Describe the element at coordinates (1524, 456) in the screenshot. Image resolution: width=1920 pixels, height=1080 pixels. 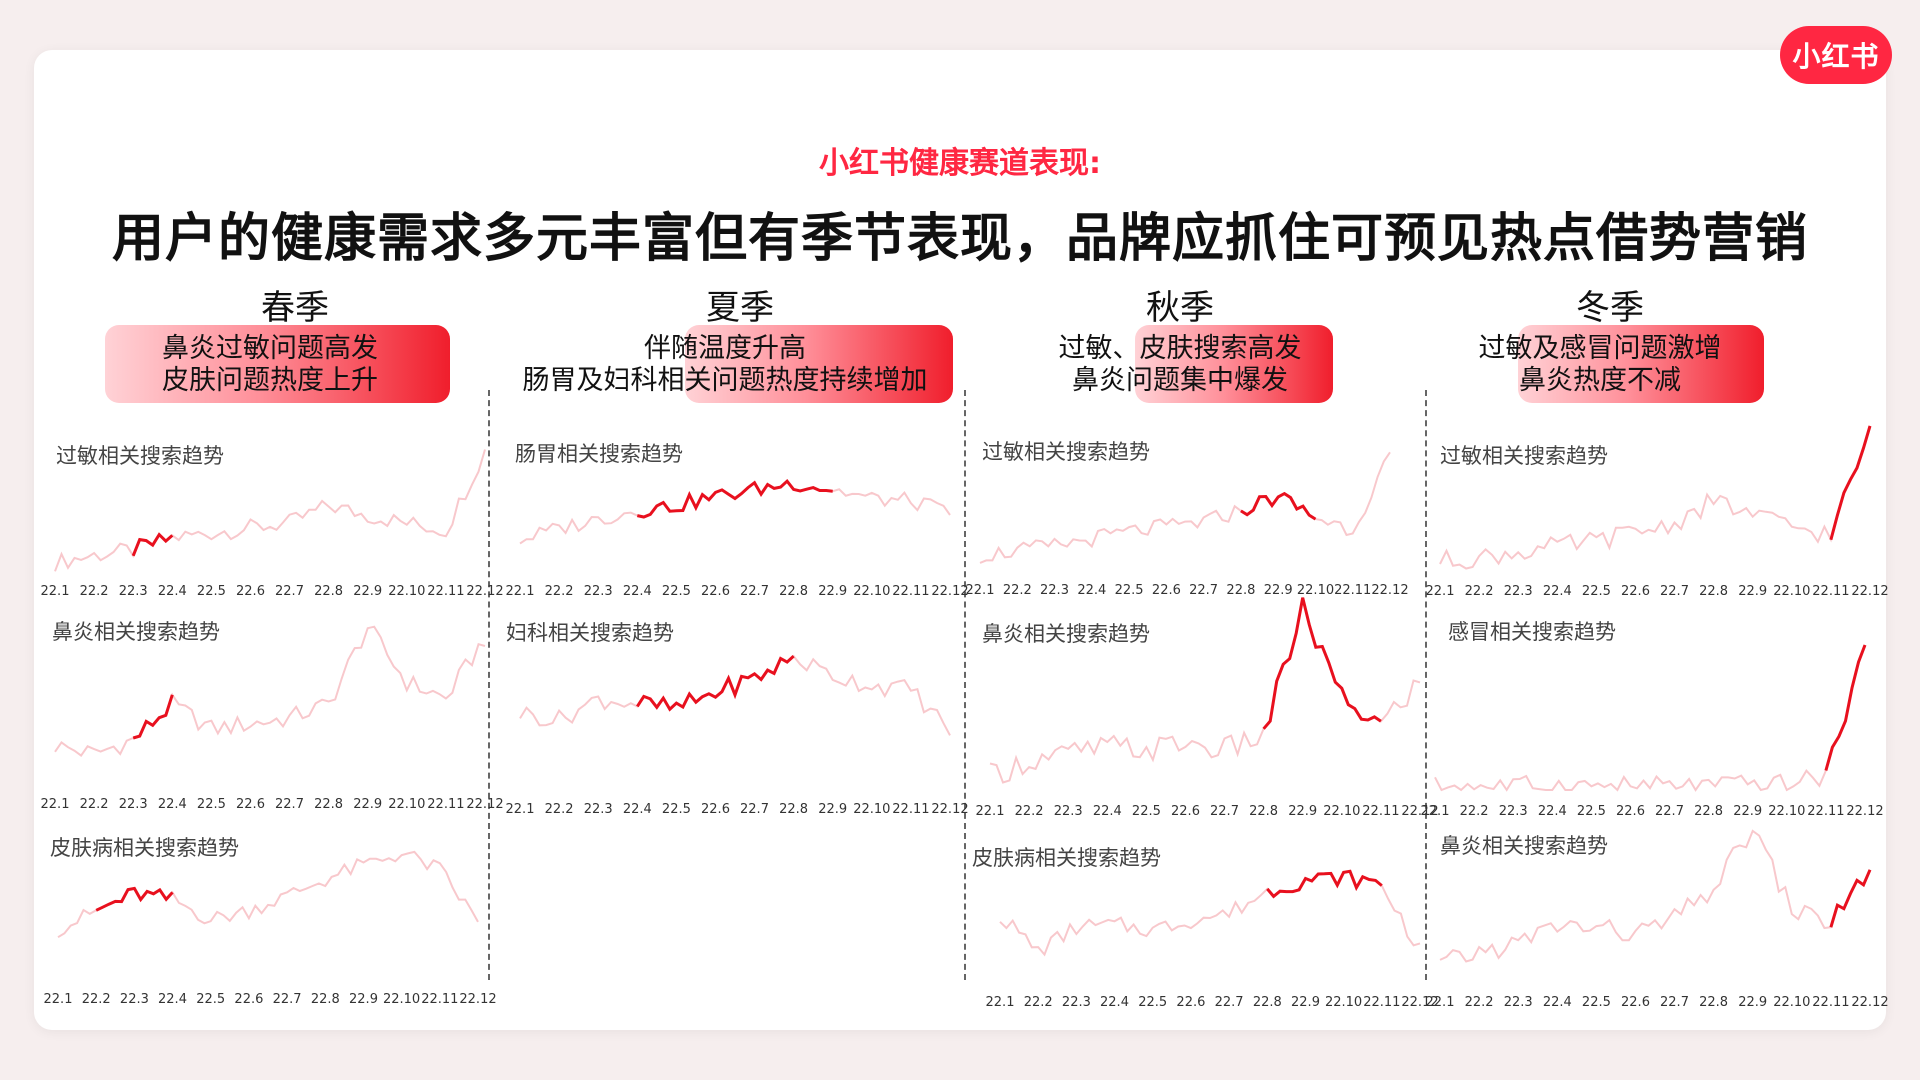
I see `chart-title-winter-allergy: 过敏相关搜索趋势` at that location.